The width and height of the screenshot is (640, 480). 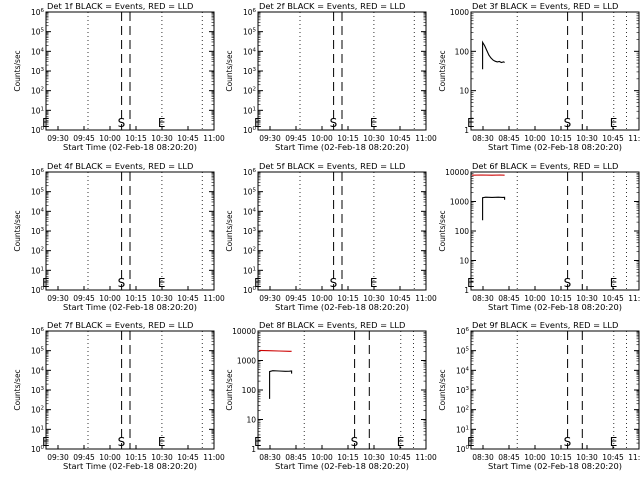 I want to click on chart-title: Det 2f BLACK = Events, RED = LLD, so click(x=332, y=6).